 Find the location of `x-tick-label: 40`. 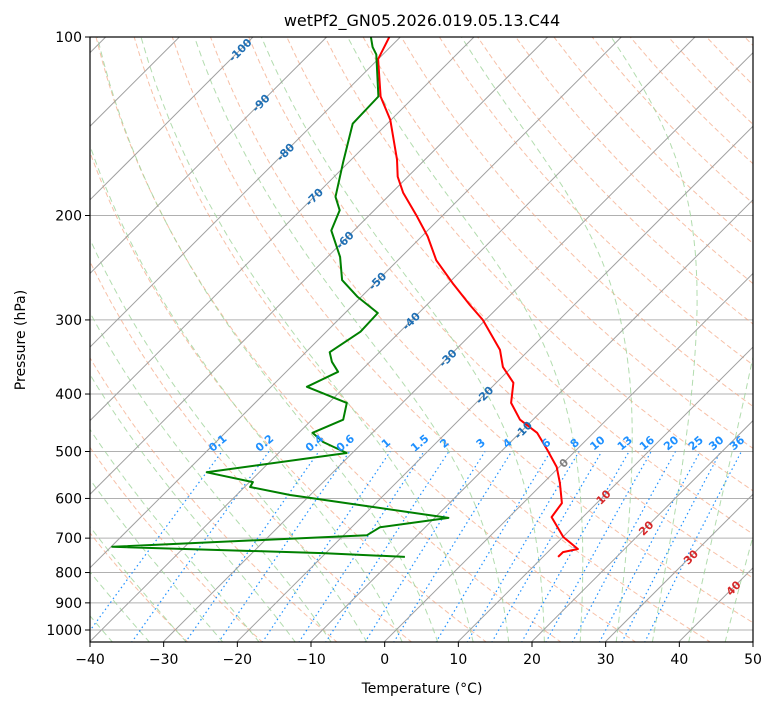

x-tick-label: 40 is located at coordinates (679, 660).